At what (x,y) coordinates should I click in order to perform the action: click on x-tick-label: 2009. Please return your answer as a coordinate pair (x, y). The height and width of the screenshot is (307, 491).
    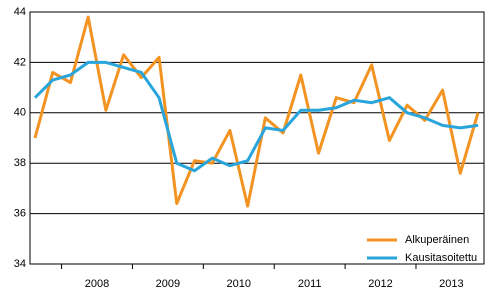
    Looking at the image, I should click on (168, 284).